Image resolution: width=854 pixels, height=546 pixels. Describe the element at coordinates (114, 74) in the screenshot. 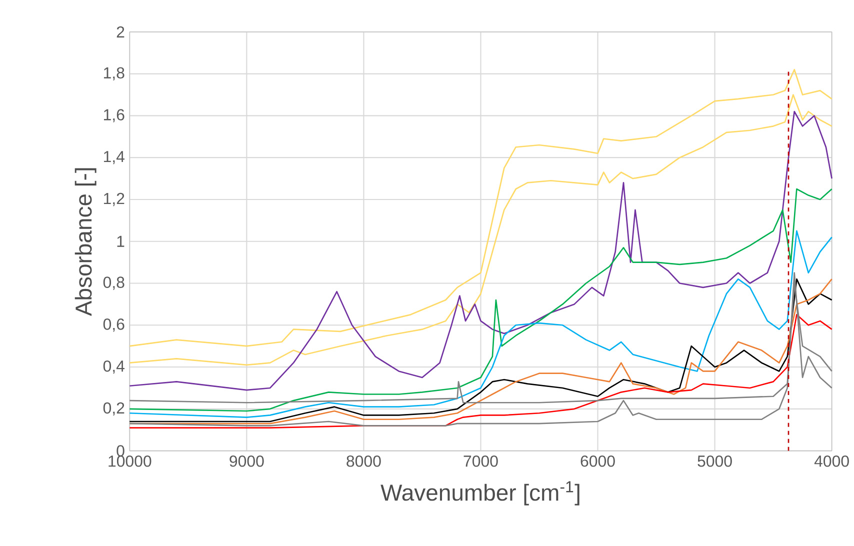

I see `y-tick-label: 1,8` at that location.